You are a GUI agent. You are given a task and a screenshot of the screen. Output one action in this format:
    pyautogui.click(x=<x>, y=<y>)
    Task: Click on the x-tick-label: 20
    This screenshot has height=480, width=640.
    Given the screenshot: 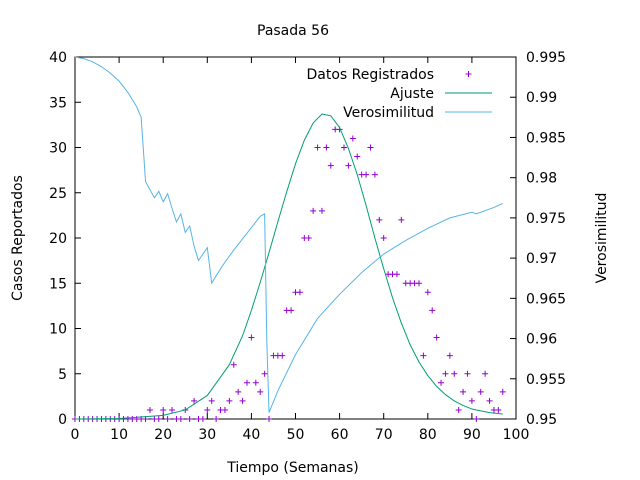 What is the action you would take?
    pyautogui.click(x=163, y=435)
    